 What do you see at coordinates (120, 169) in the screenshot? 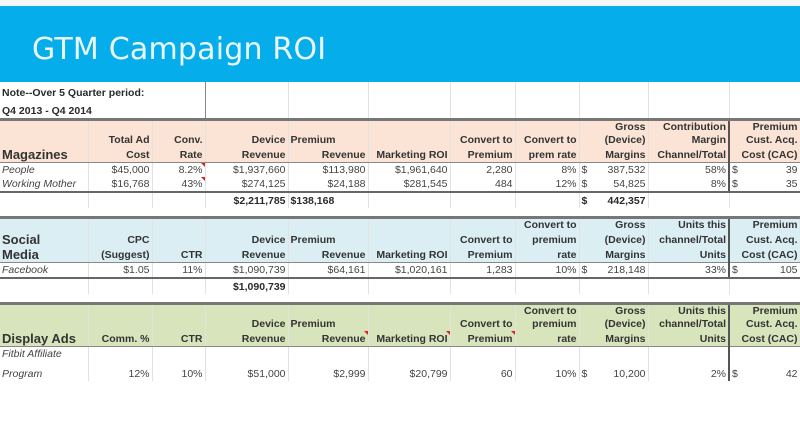
I see `total-ad-cost: $45,000` at bounding box center [120, 169].